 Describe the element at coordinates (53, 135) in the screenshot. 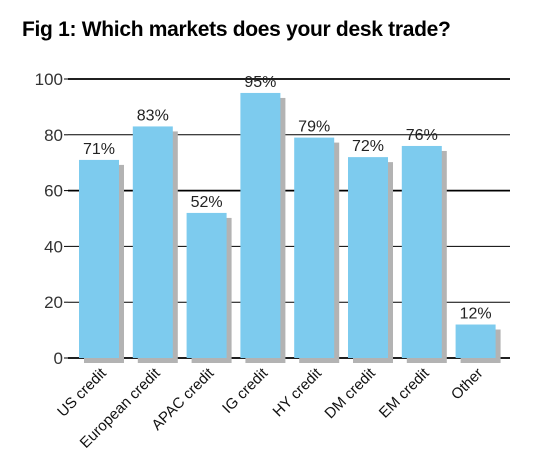

I see `y-tick-label: 80` at that location.